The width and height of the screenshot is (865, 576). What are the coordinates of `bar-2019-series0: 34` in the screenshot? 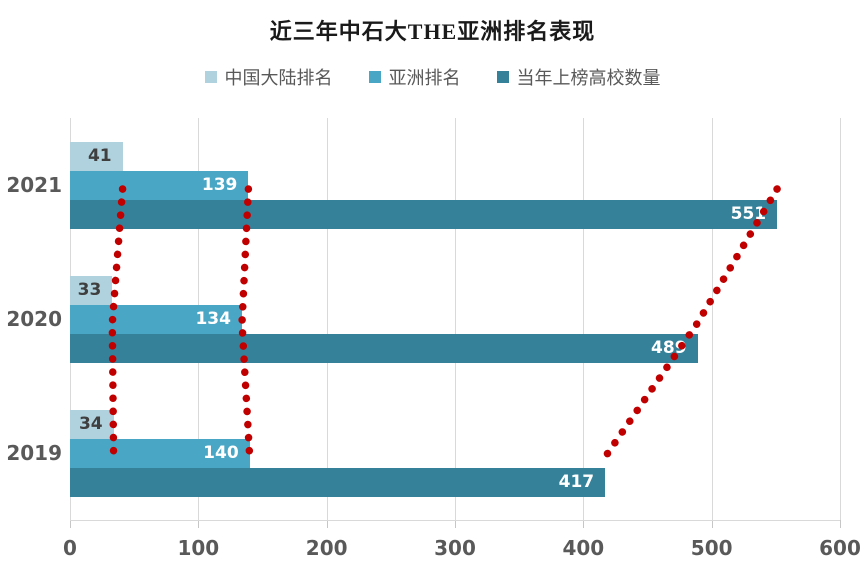 It's located at (92, 424).